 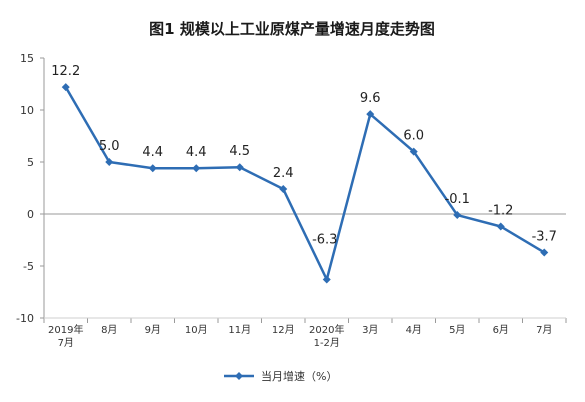 What do you see at coordinates (196, 330) in the screenshot?
I see `x-tick-label: 10月` at bounding box center [196, 330].